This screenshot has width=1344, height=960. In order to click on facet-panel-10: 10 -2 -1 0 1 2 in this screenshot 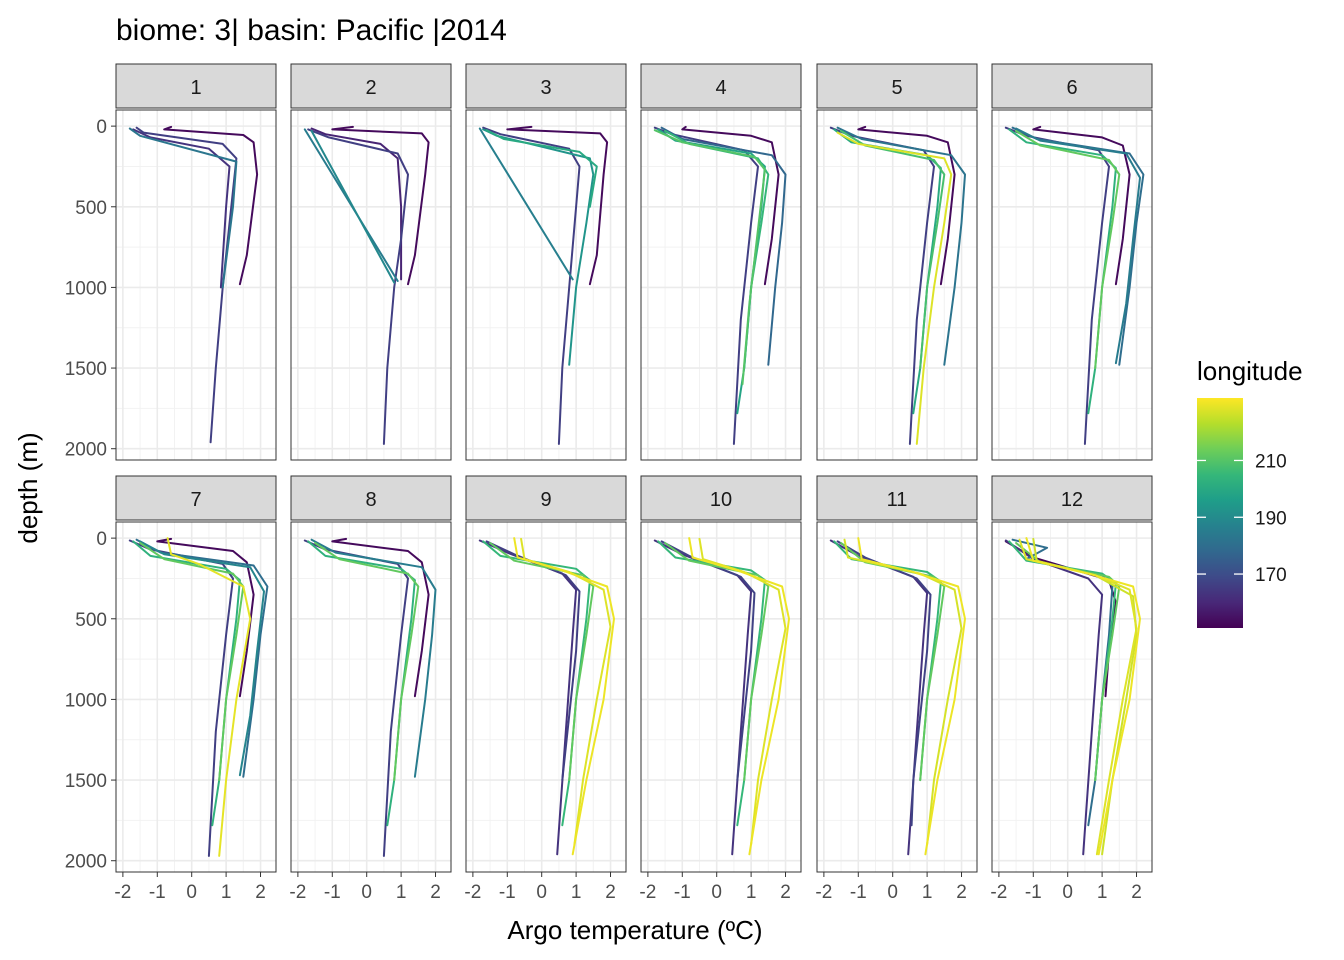, I will do `click(720, 689)`.